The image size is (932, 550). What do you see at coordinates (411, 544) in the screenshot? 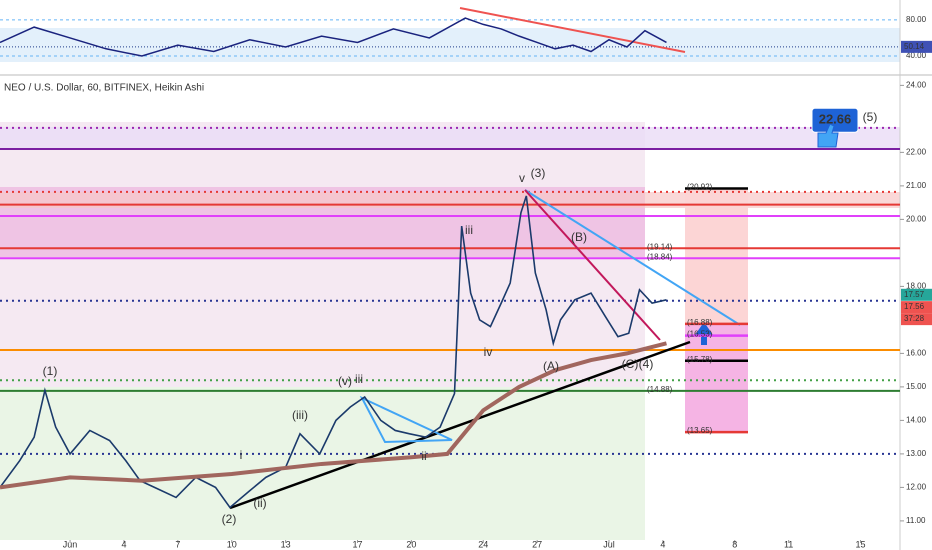
I see `x-tick-label: 20` at bounding box center [411, 544].